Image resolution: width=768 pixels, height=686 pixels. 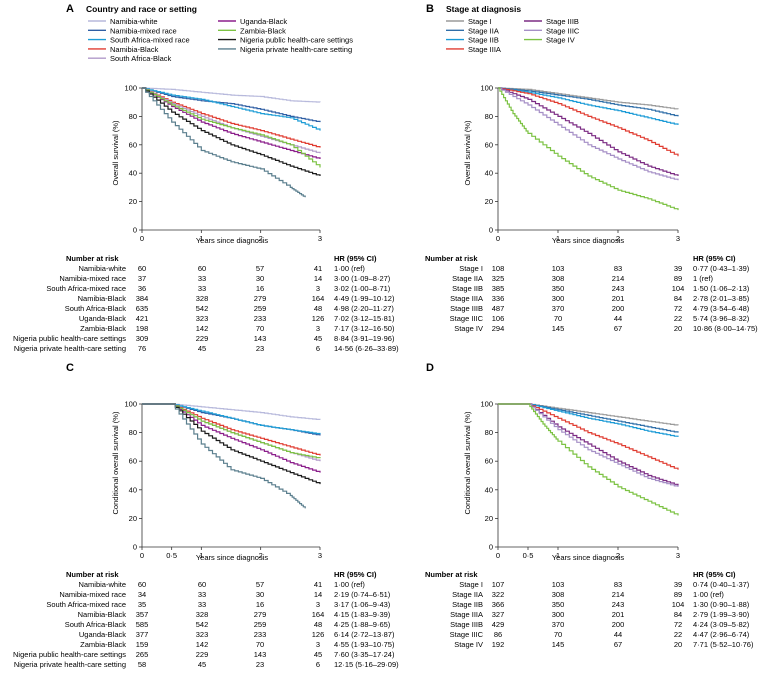 I want to click on risk-count: 233, so click(x=260, y=318).